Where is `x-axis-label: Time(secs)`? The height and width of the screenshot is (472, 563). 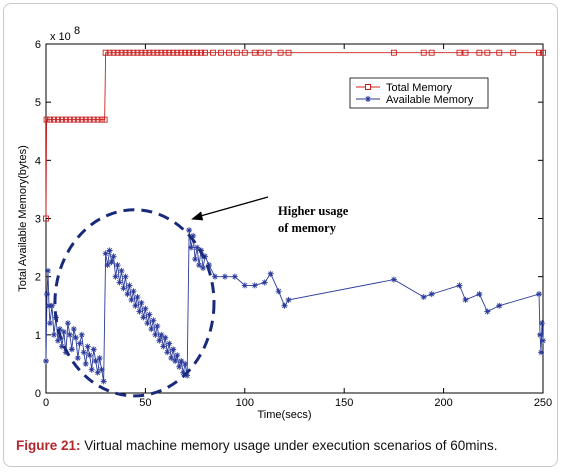
x-axis-label: Time(secs) is located at coordinates (285, 415).